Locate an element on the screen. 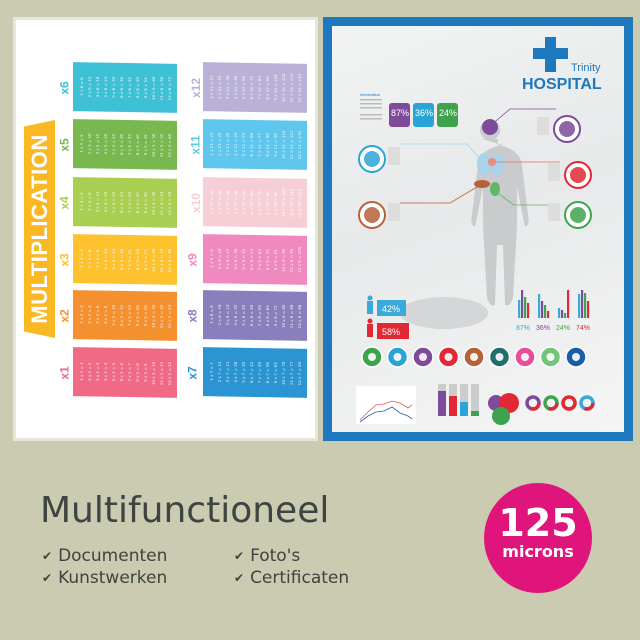 The height and width of the screenshot is (640, 640). table-line: 8 x 8 = 64 is located at coordinates (267, 316).